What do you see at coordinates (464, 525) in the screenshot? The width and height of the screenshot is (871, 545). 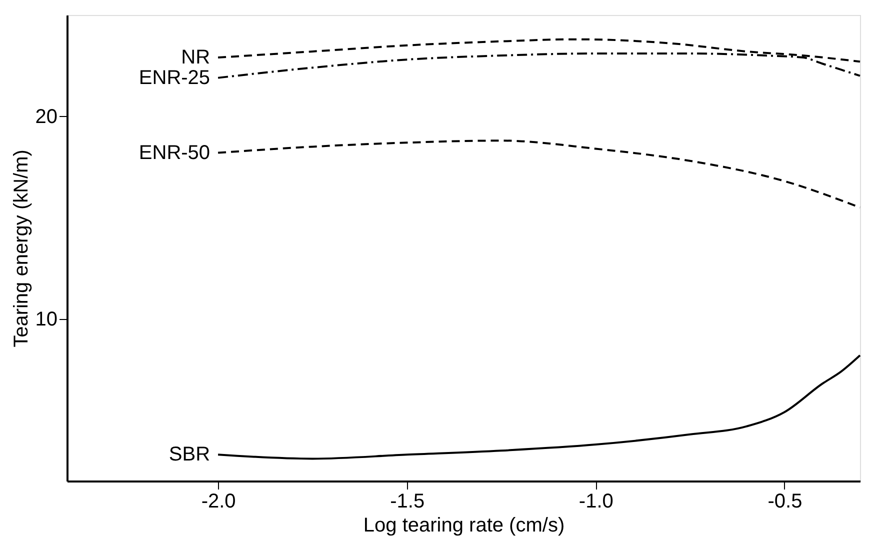 I see `x-axis-title: Log tearing rate (cm/s)` at bounding box center [464, 525].